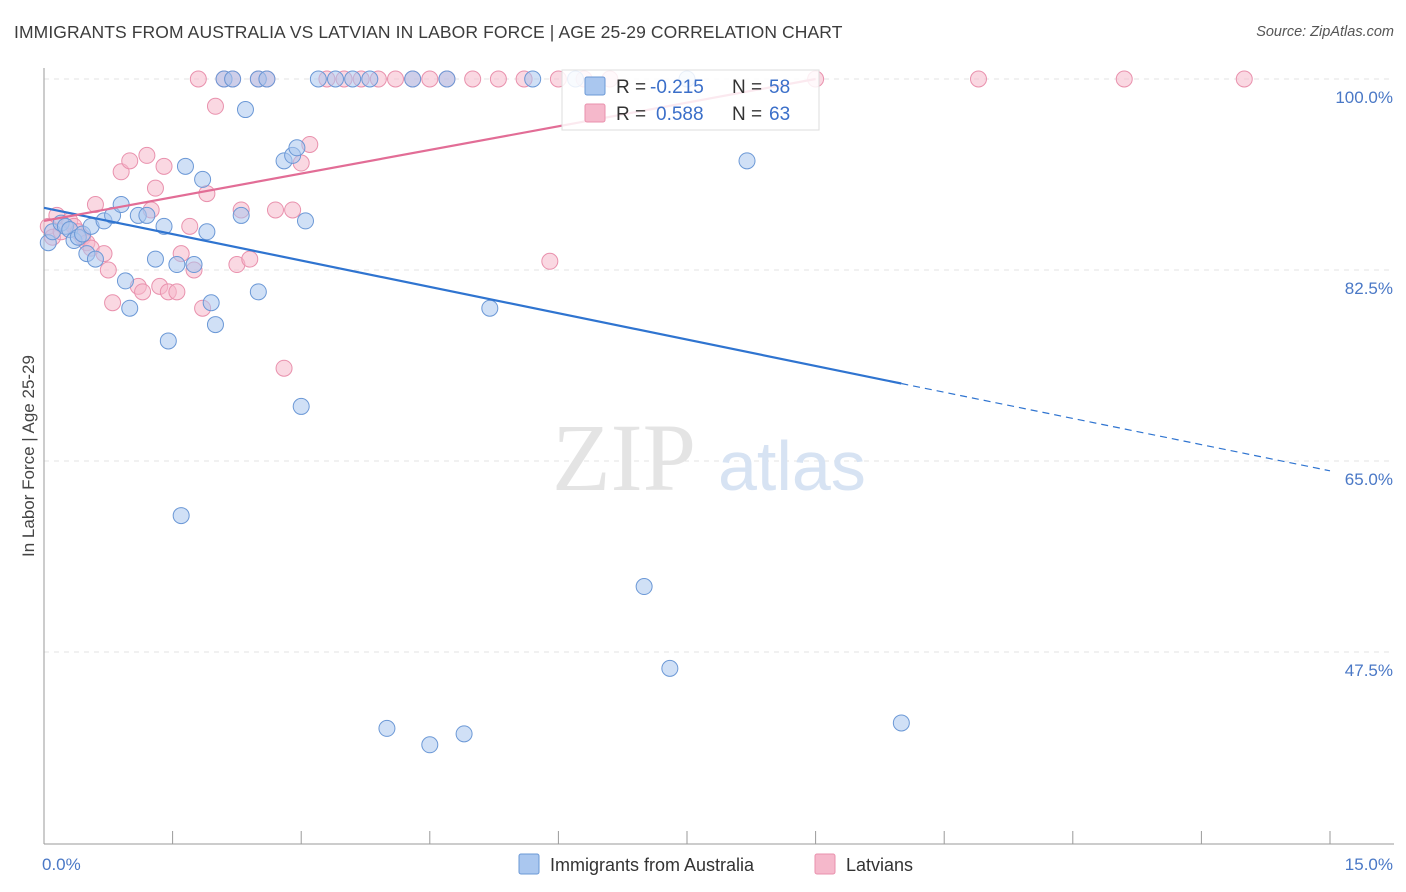 The width and height of the screenshot is (1406, 892). What do you see at coordinates (825, 864) in the screenshot?
I see `legend-swatch-latvians` at bounding box center [825, 864].